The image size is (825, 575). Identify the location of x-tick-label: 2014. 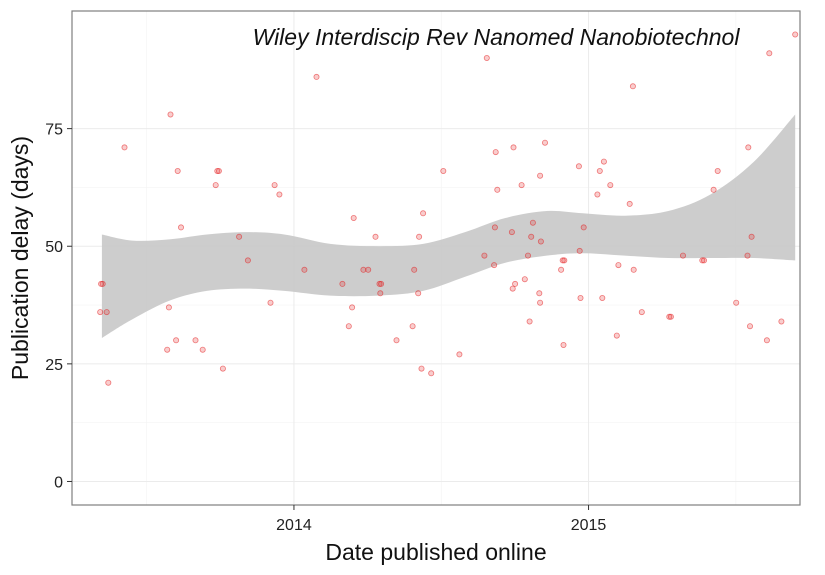
(294, 525).